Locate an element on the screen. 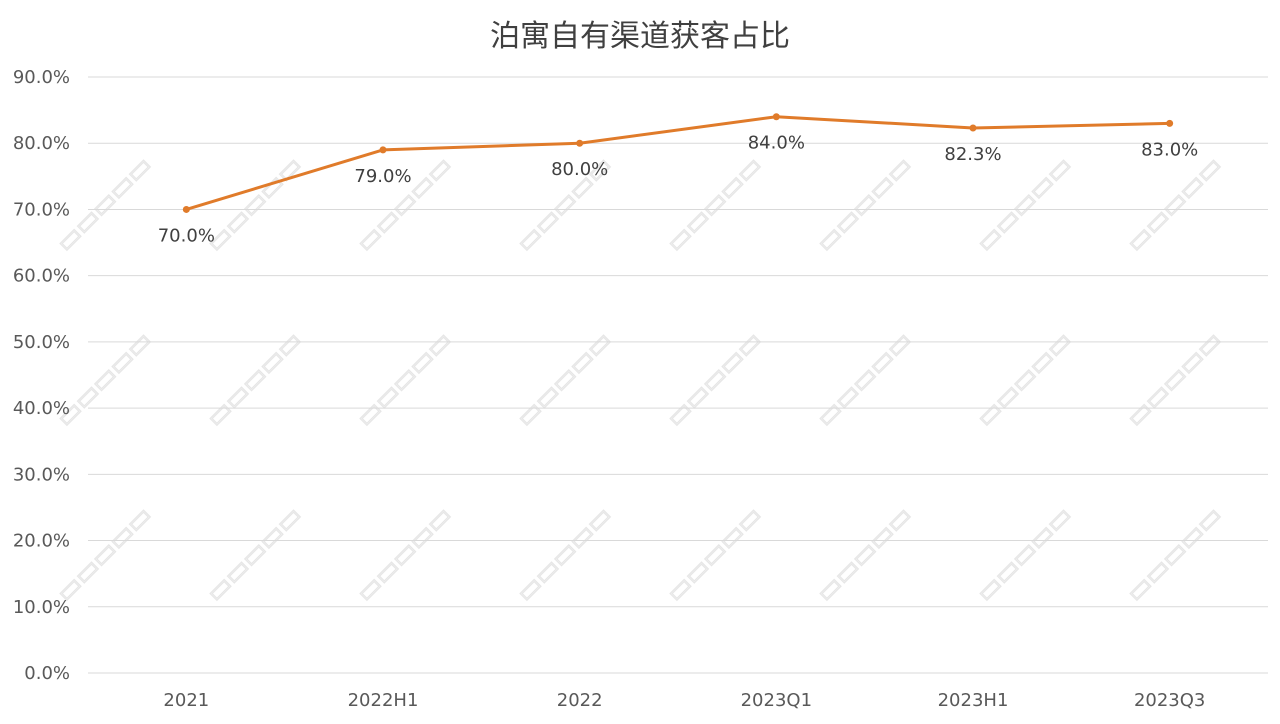 The height and width of the screenshot is (724, 1280). y-tick-label: 80.0% is located at coordinates (41, 143).